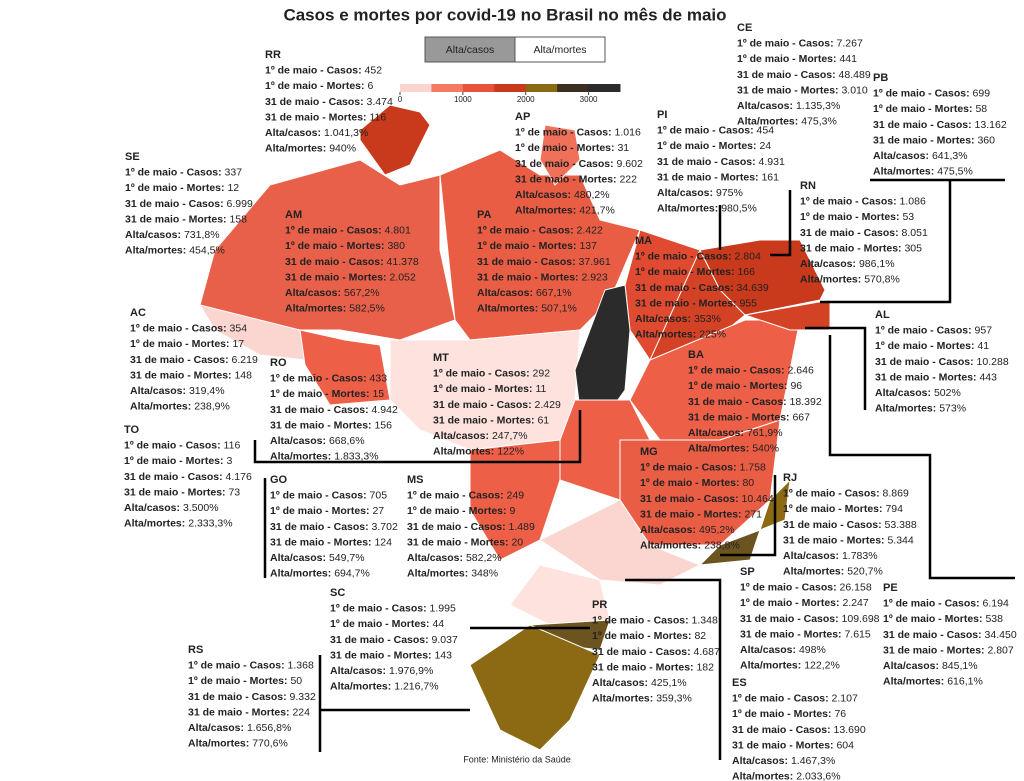  Describe the element at coordinates (443, 608) in the screenshot. I see `annotation-value: 1.995` at that location.